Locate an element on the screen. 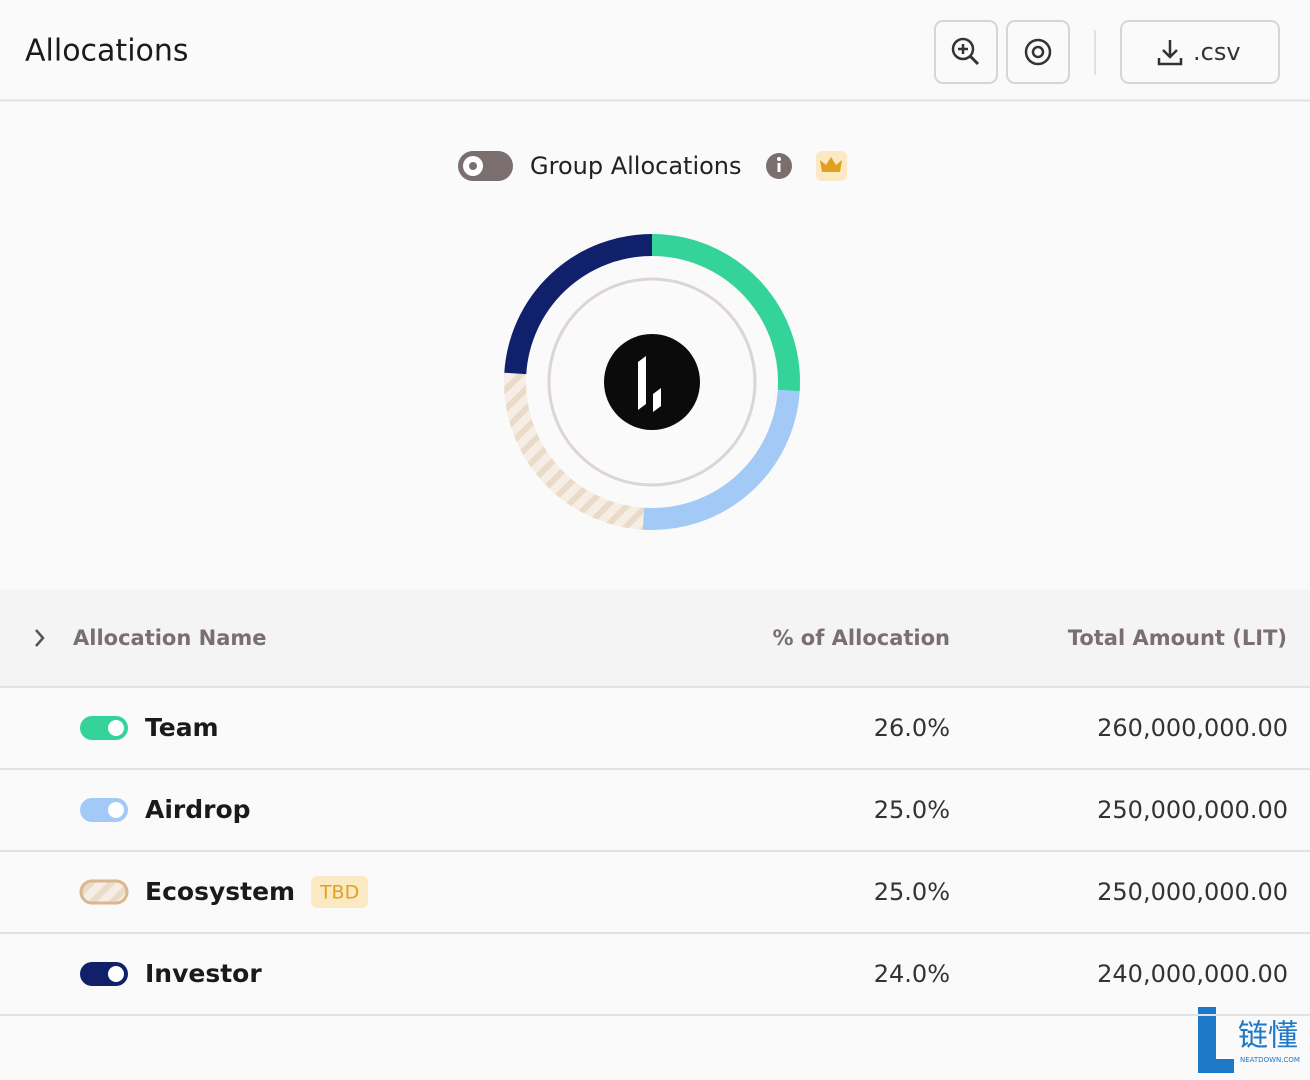 This screenshot has width=1310, height=1080. allocation-amount: 240,000,000.00 is located at coordinates (1192, 974).